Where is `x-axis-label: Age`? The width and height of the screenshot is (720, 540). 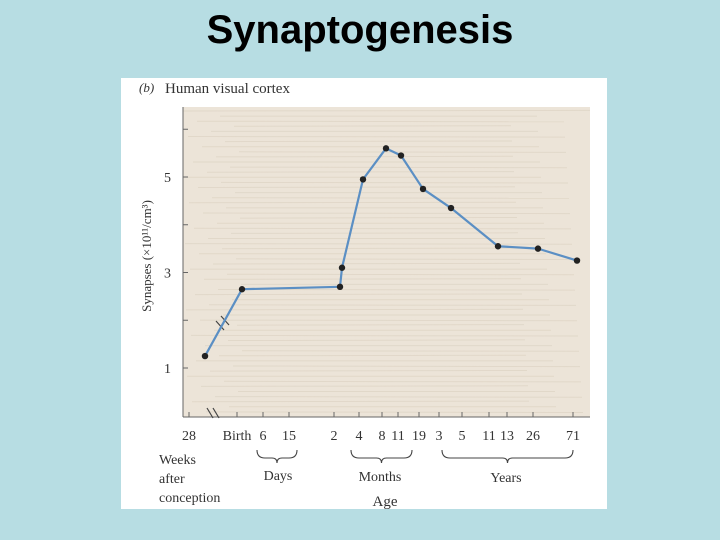
x-axis-label: Age is located at coordinates (385, 501).